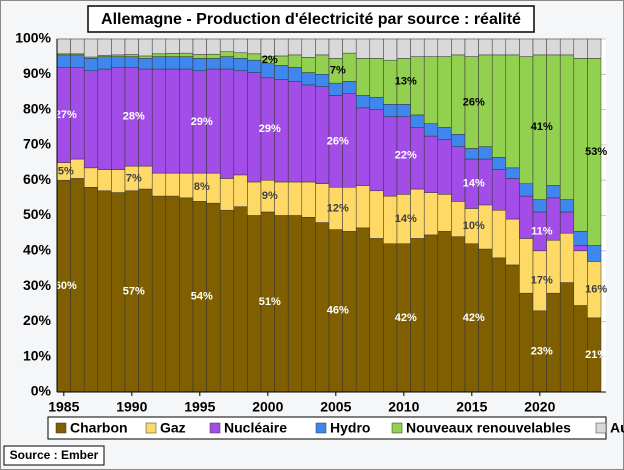  Describe the element at coordinates (37, 214) in the screenshot. I see `y-tick-label: 50%` at that location.